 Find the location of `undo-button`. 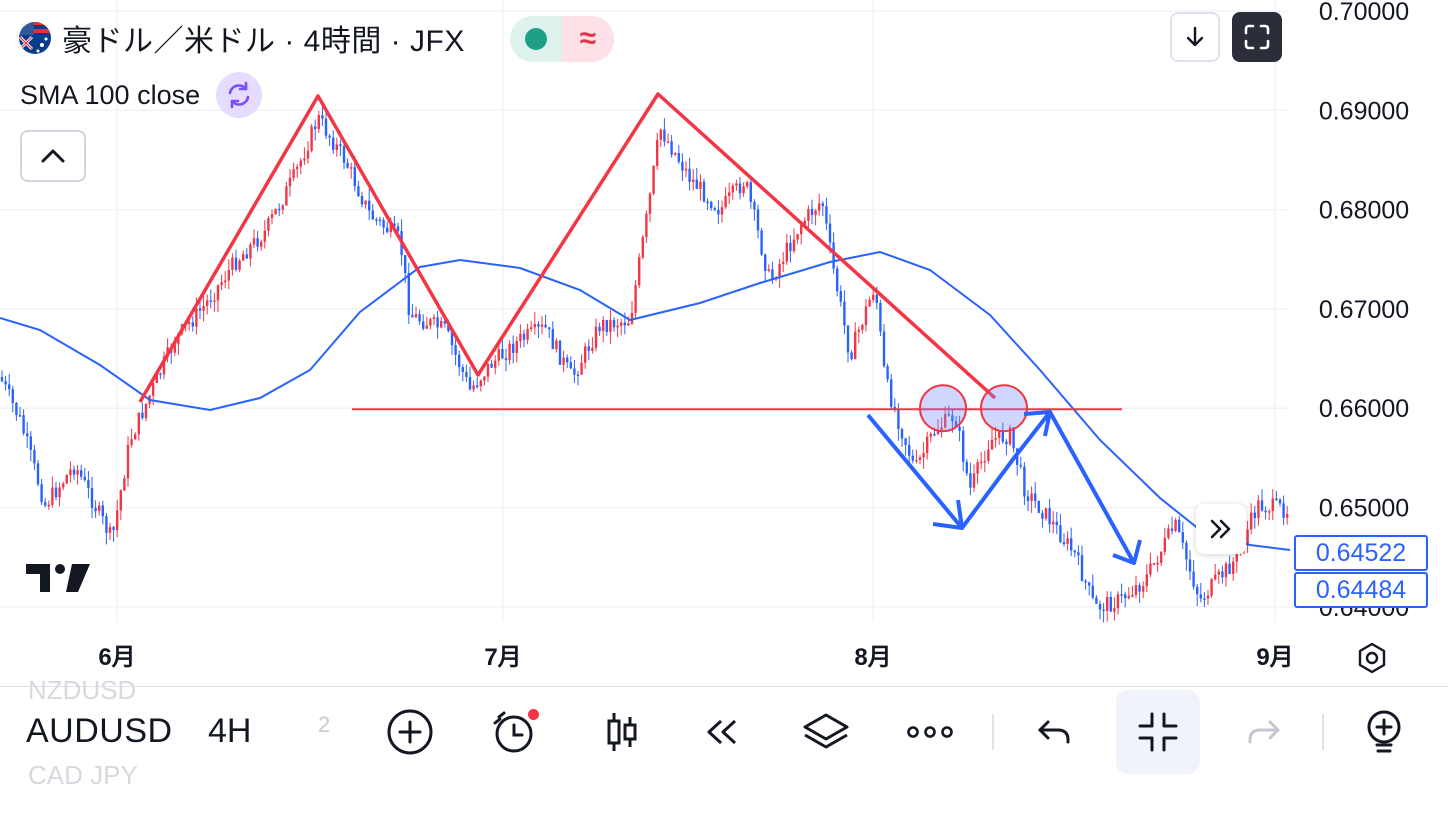

undo-button is located at coordinates (1054, 732).